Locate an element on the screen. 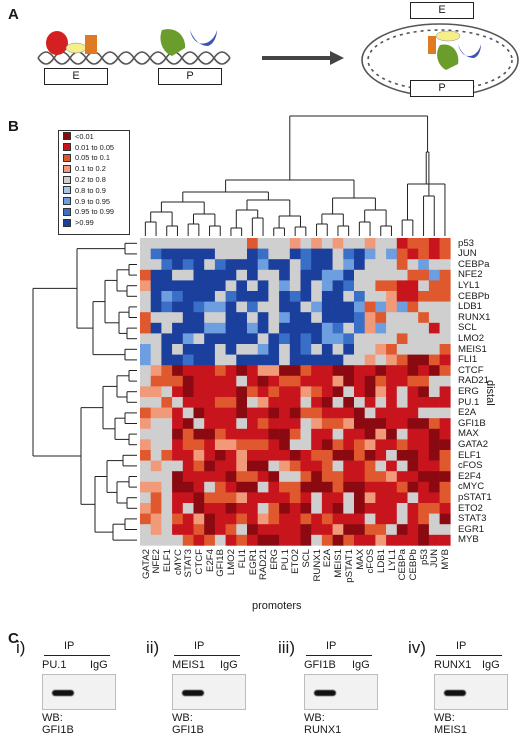 The width and height of the screenshot is (520, 740). legend-entry: <0.01 is located at coordinates (94, 136).